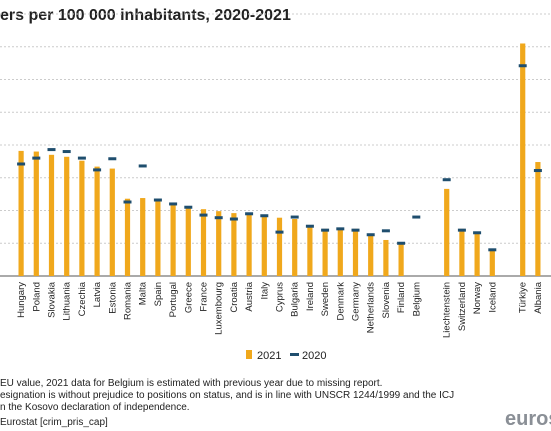 The height and width of the screenshot is (431, 551). What do you see at coordinates (492, 297) in the screenshot?
I see `x-tick-label: Iceland` at bounding box center [492, 297].